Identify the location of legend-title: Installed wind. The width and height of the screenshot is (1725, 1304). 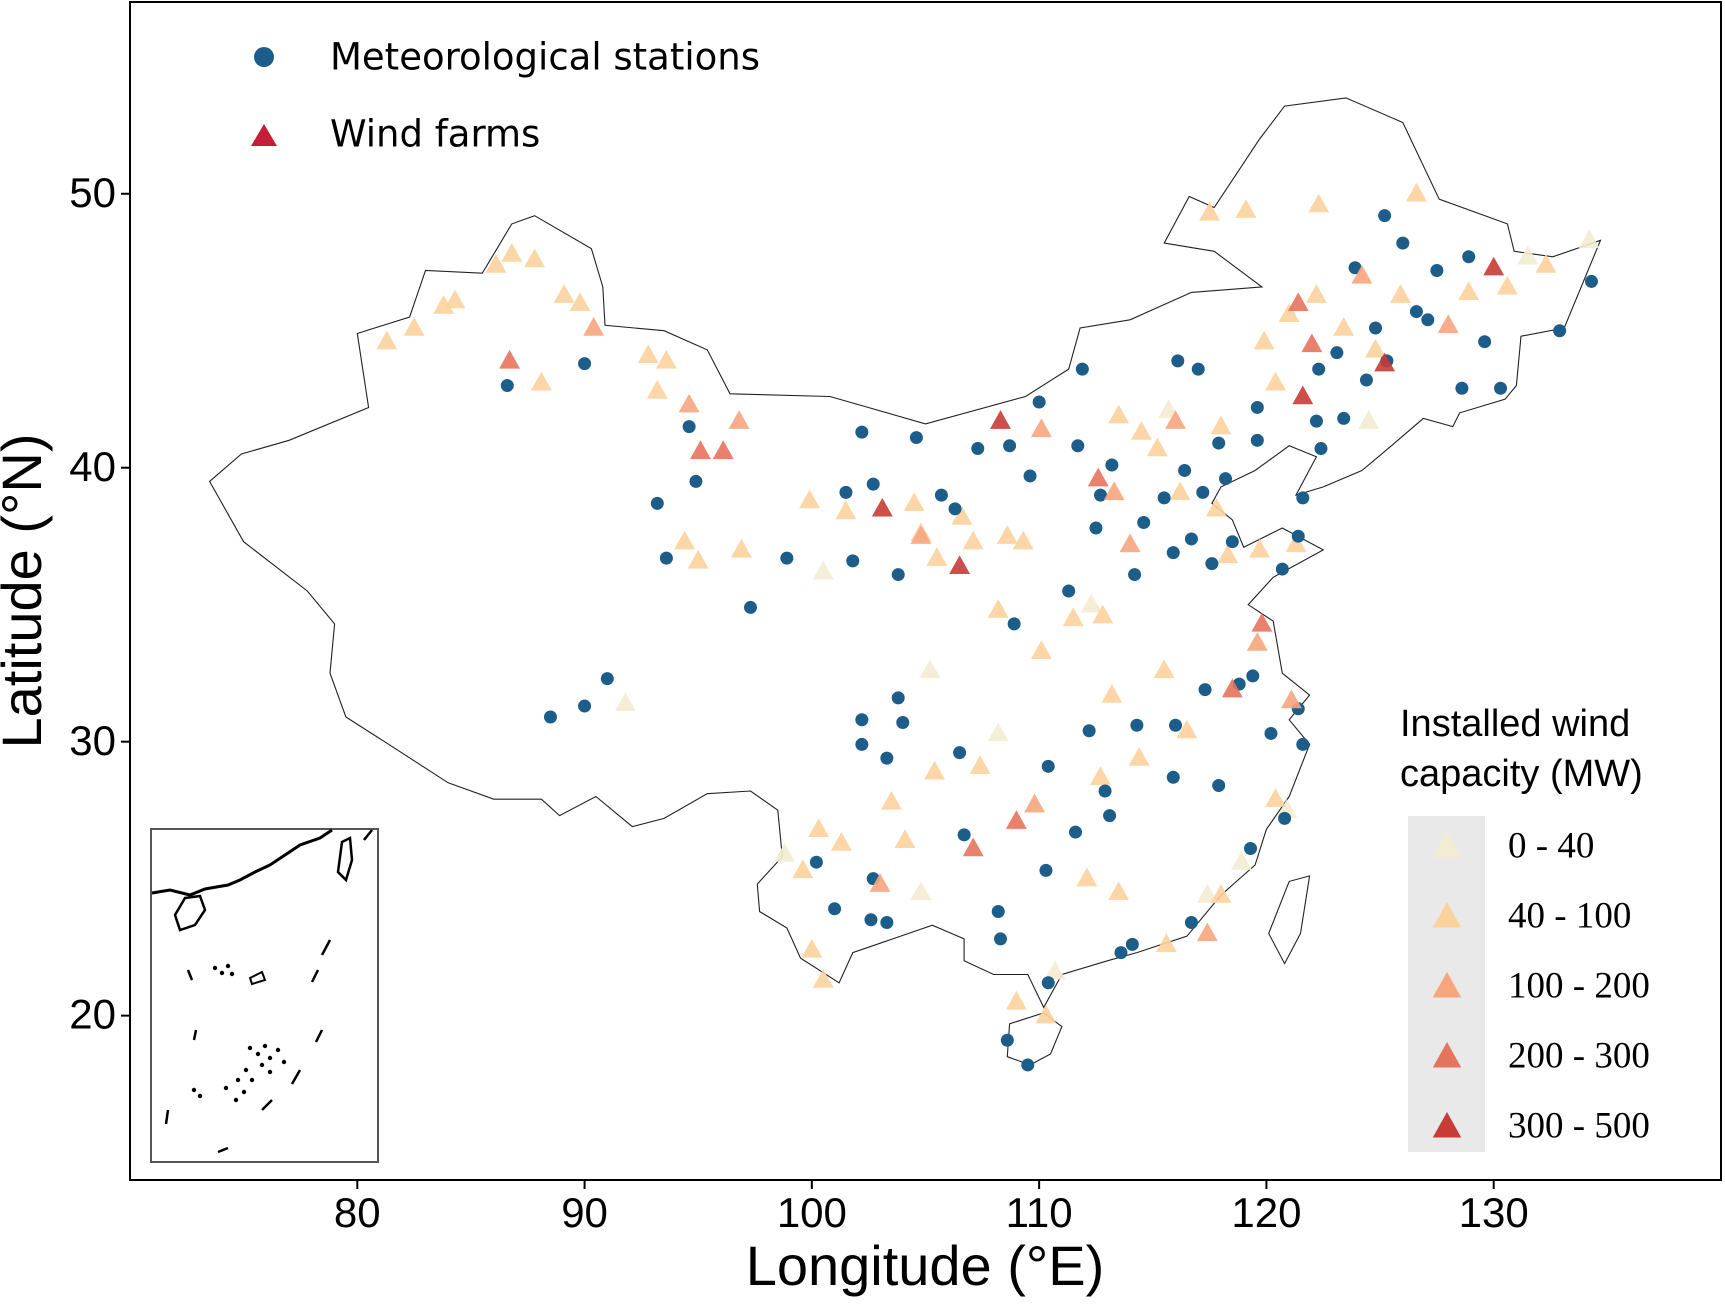
(1515, 724).